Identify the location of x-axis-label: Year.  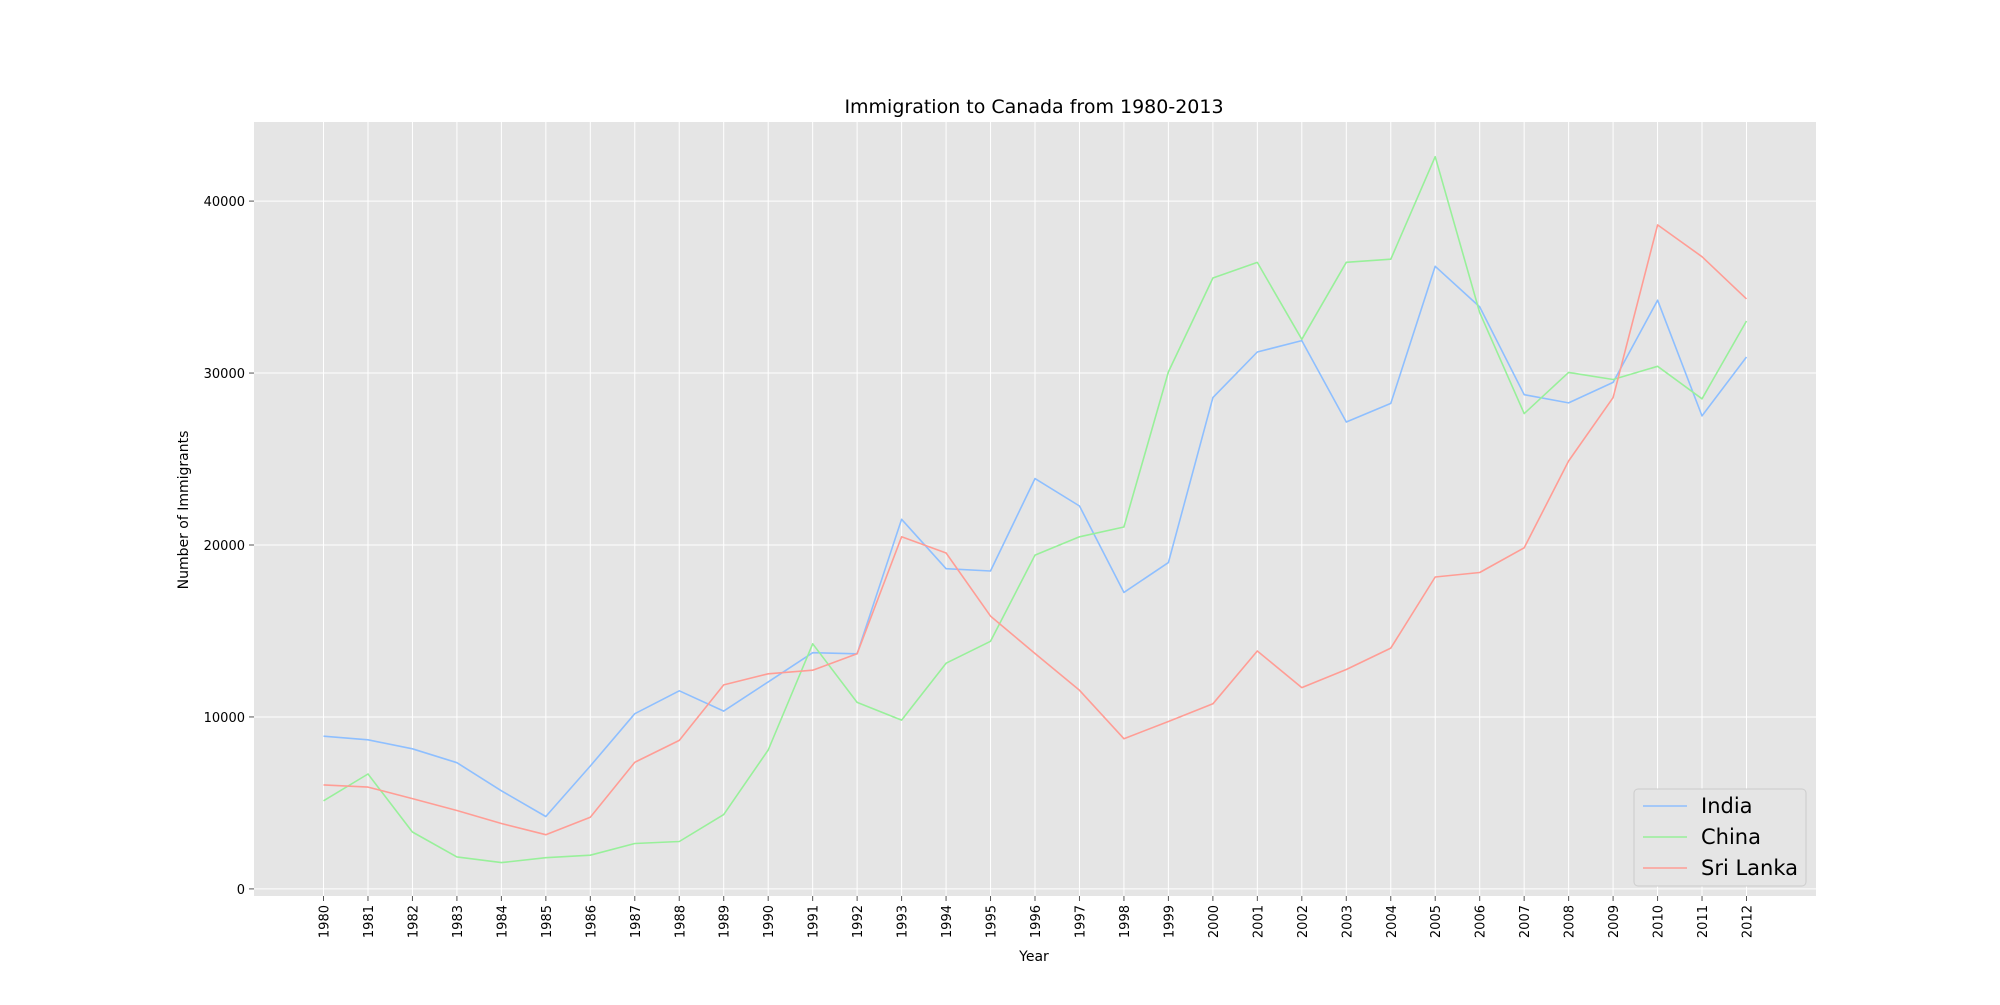
(1033, 957).